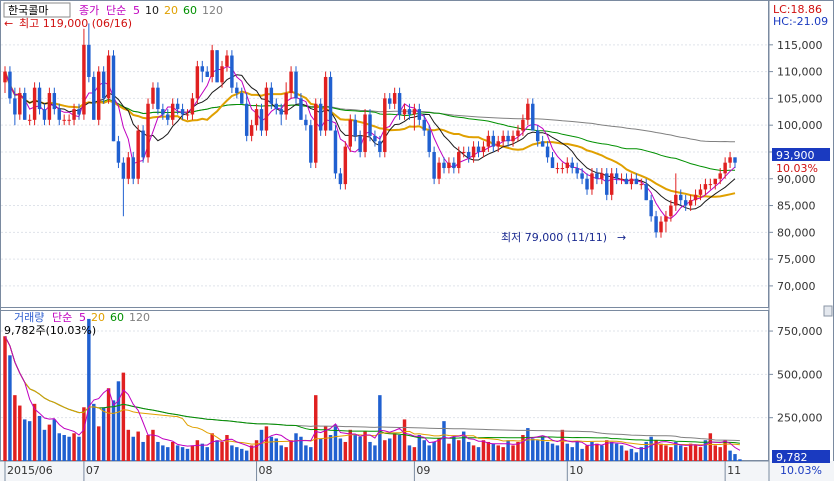  I want to click on high-arrow-icon: ←, so click(8, 23).